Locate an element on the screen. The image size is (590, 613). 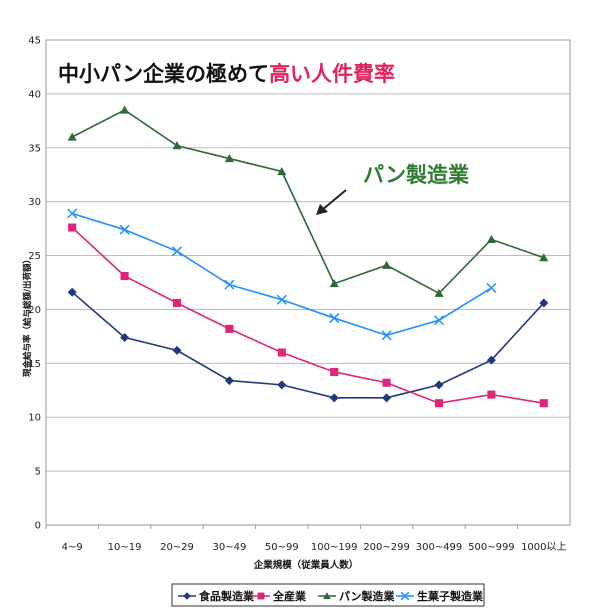
y-tick-label: 35 is located at coordinates (34, 148).